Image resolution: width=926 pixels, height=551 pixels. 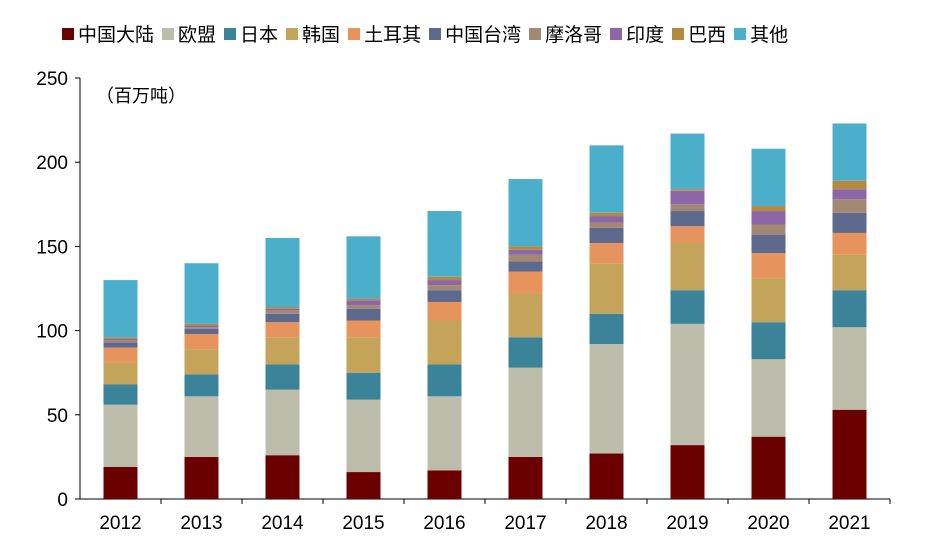 What do you see at coordinates (645, 35) in the screenshot?
I see `legend-label: 印度` at bounding box center [645, 35].